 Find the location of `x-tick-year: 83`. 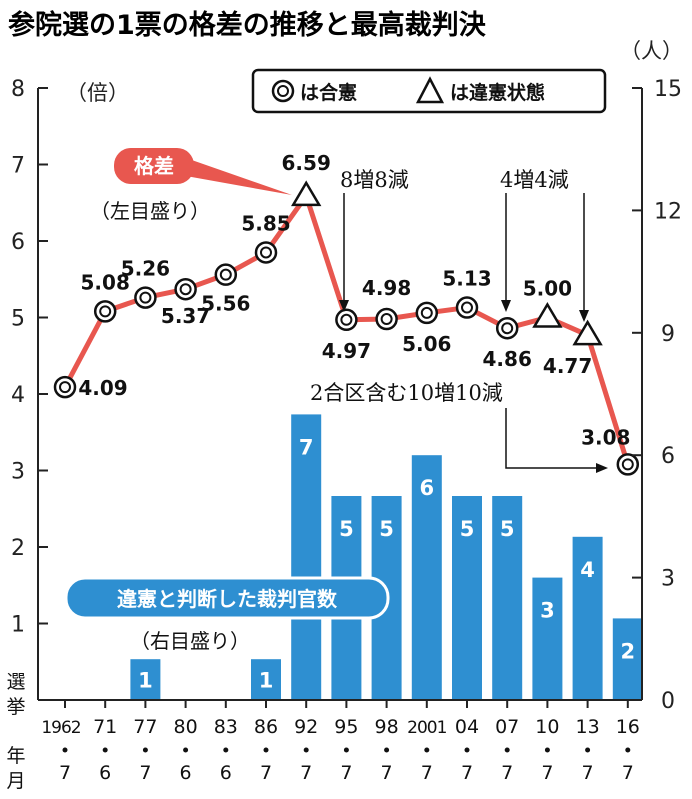

x-tick-year: 83 is located at coordinates (226, 727).